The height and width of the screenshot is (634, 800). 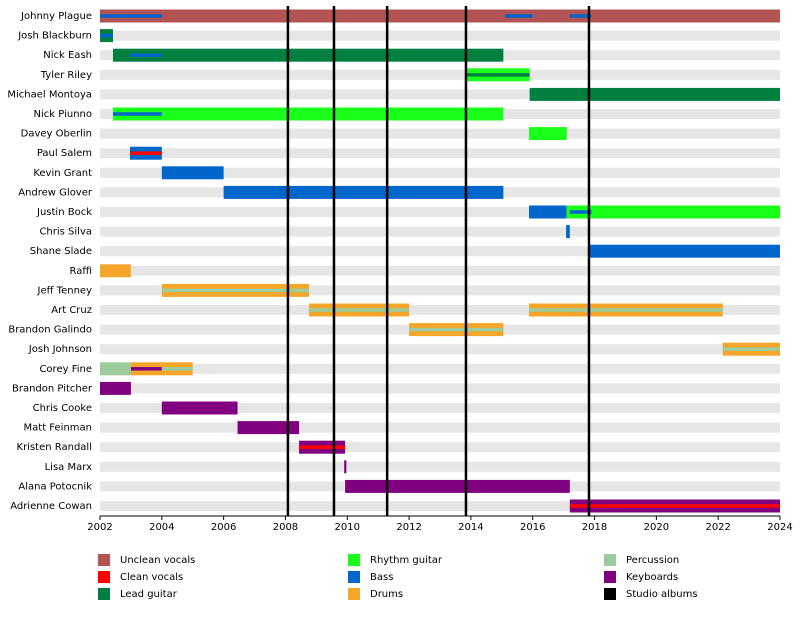 I want to click on x-tick-label: 2018, so click(x=594, y=527).